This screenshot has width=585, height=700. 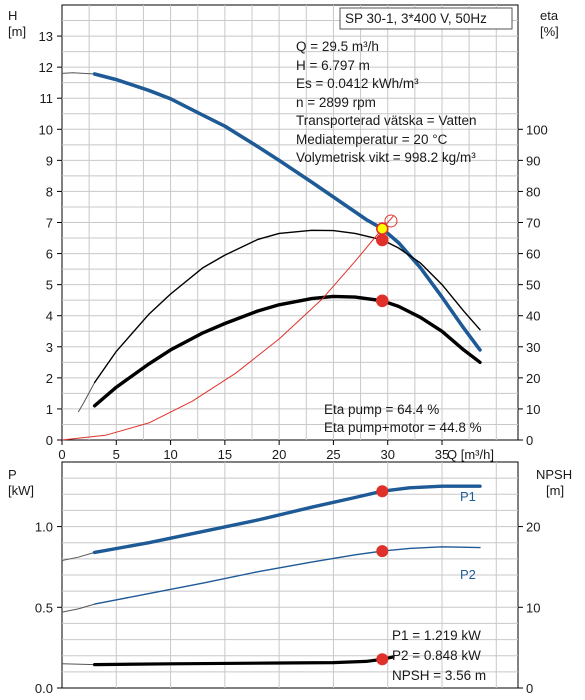 I want to click on eta-axis-label: eta, so click(x=549, y=15).